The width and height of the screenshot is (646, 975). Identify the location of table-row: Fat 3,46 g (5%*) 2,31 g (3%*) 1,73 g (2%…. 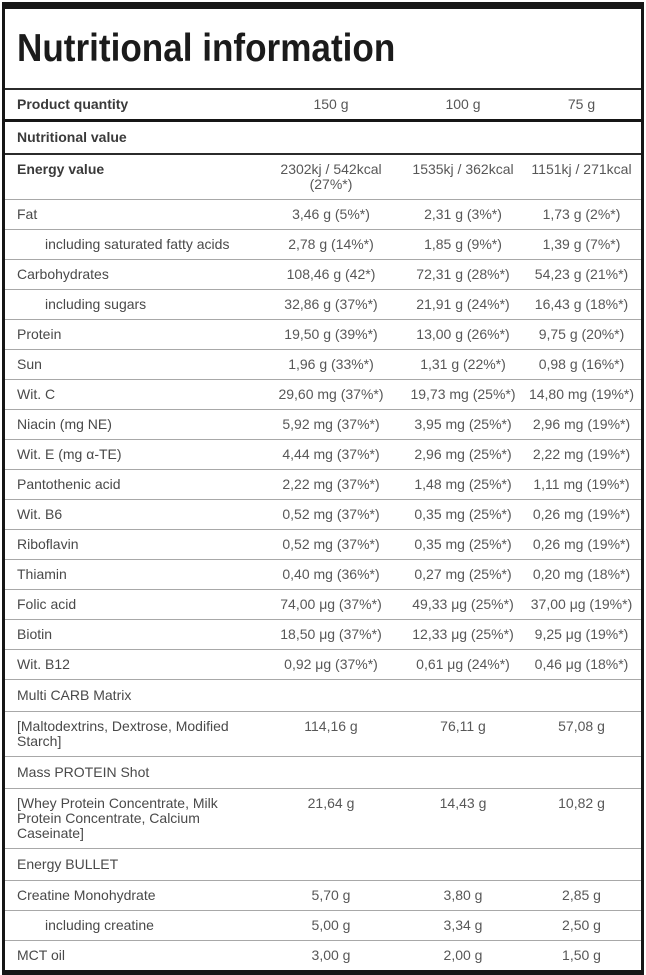
(323, 215).